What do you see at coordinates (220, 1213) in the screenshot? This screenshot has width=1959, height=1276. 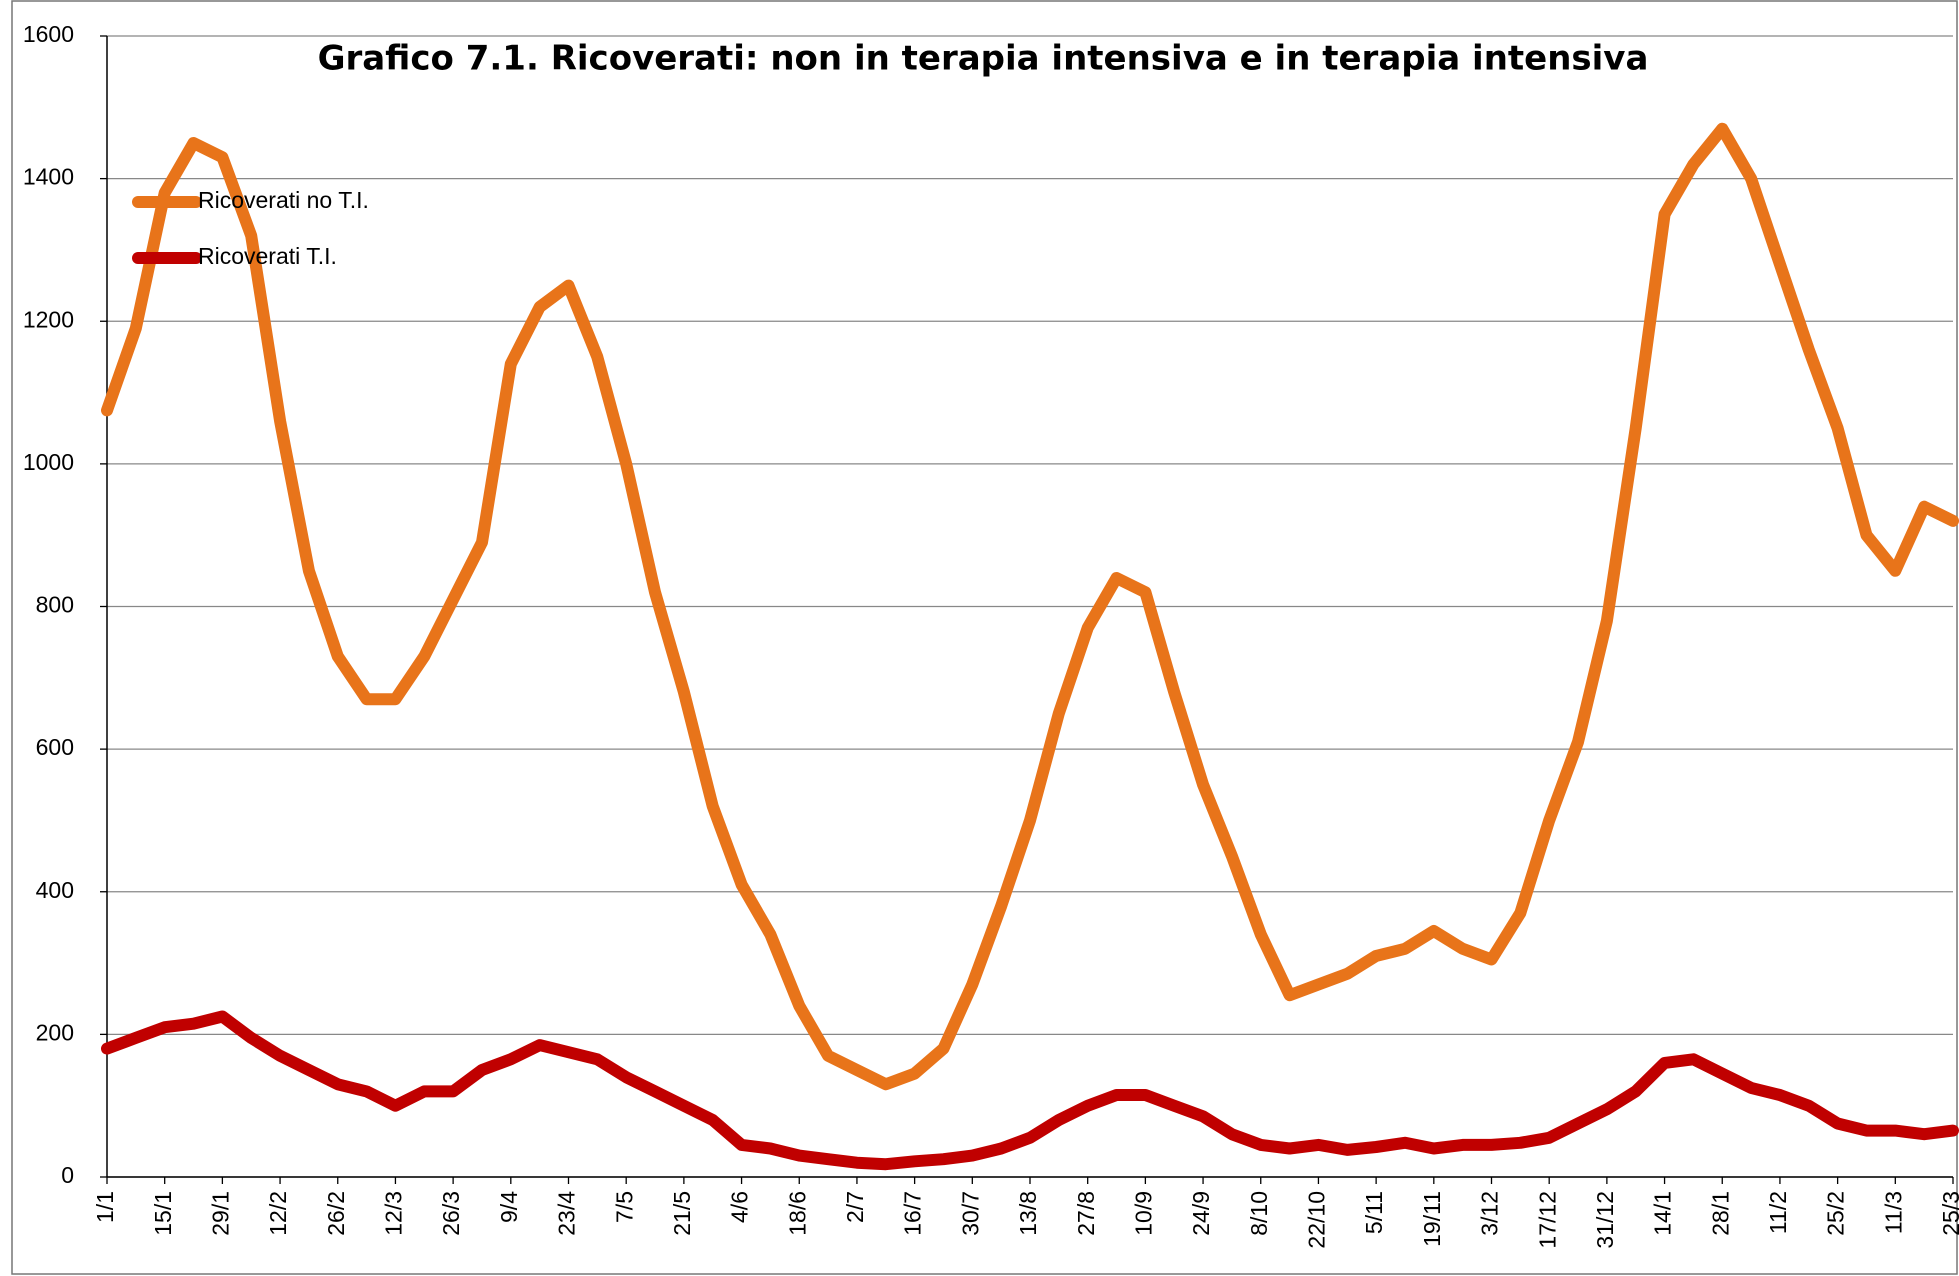 I see `x-tick-label: 29/1` at bounding box center [220, 1213].